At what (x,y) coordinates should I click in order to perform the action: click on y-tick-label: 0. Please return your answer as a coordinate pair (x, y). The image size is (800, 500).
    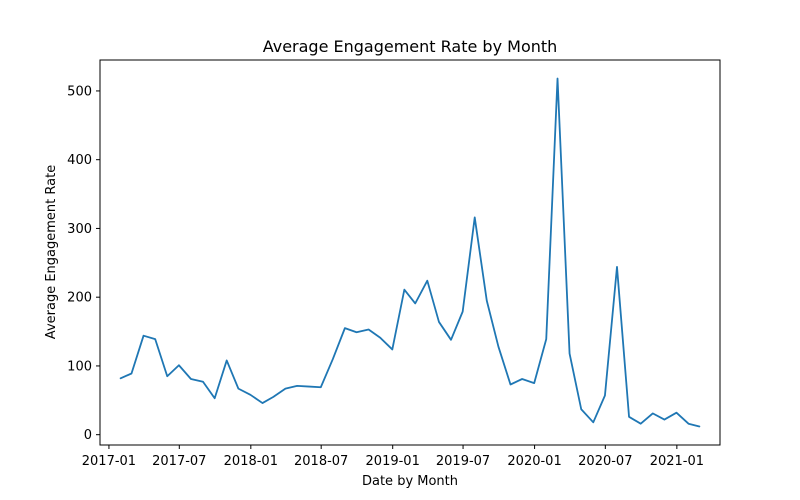
    Looking at the image, I should click on (88, 435).